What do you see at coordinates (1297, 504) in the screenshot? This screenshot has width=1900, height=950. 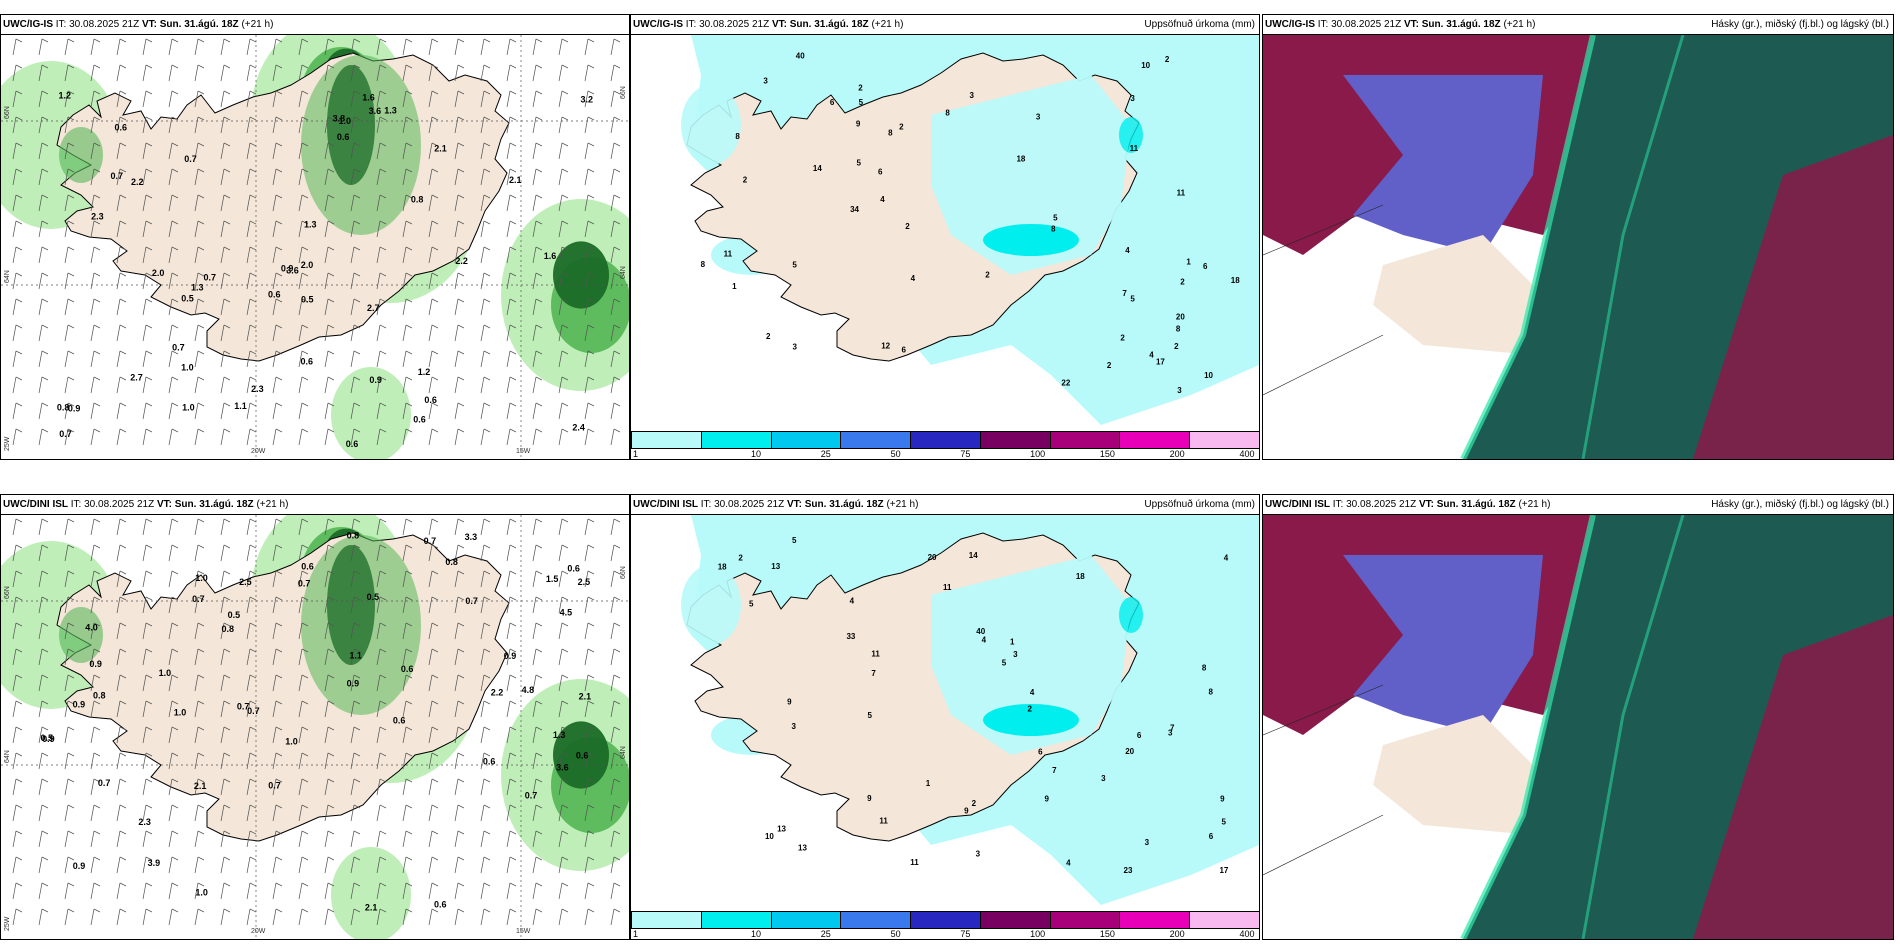 I see `model-name: UWC/DINI ISL` at bounding box center [1297, 504].